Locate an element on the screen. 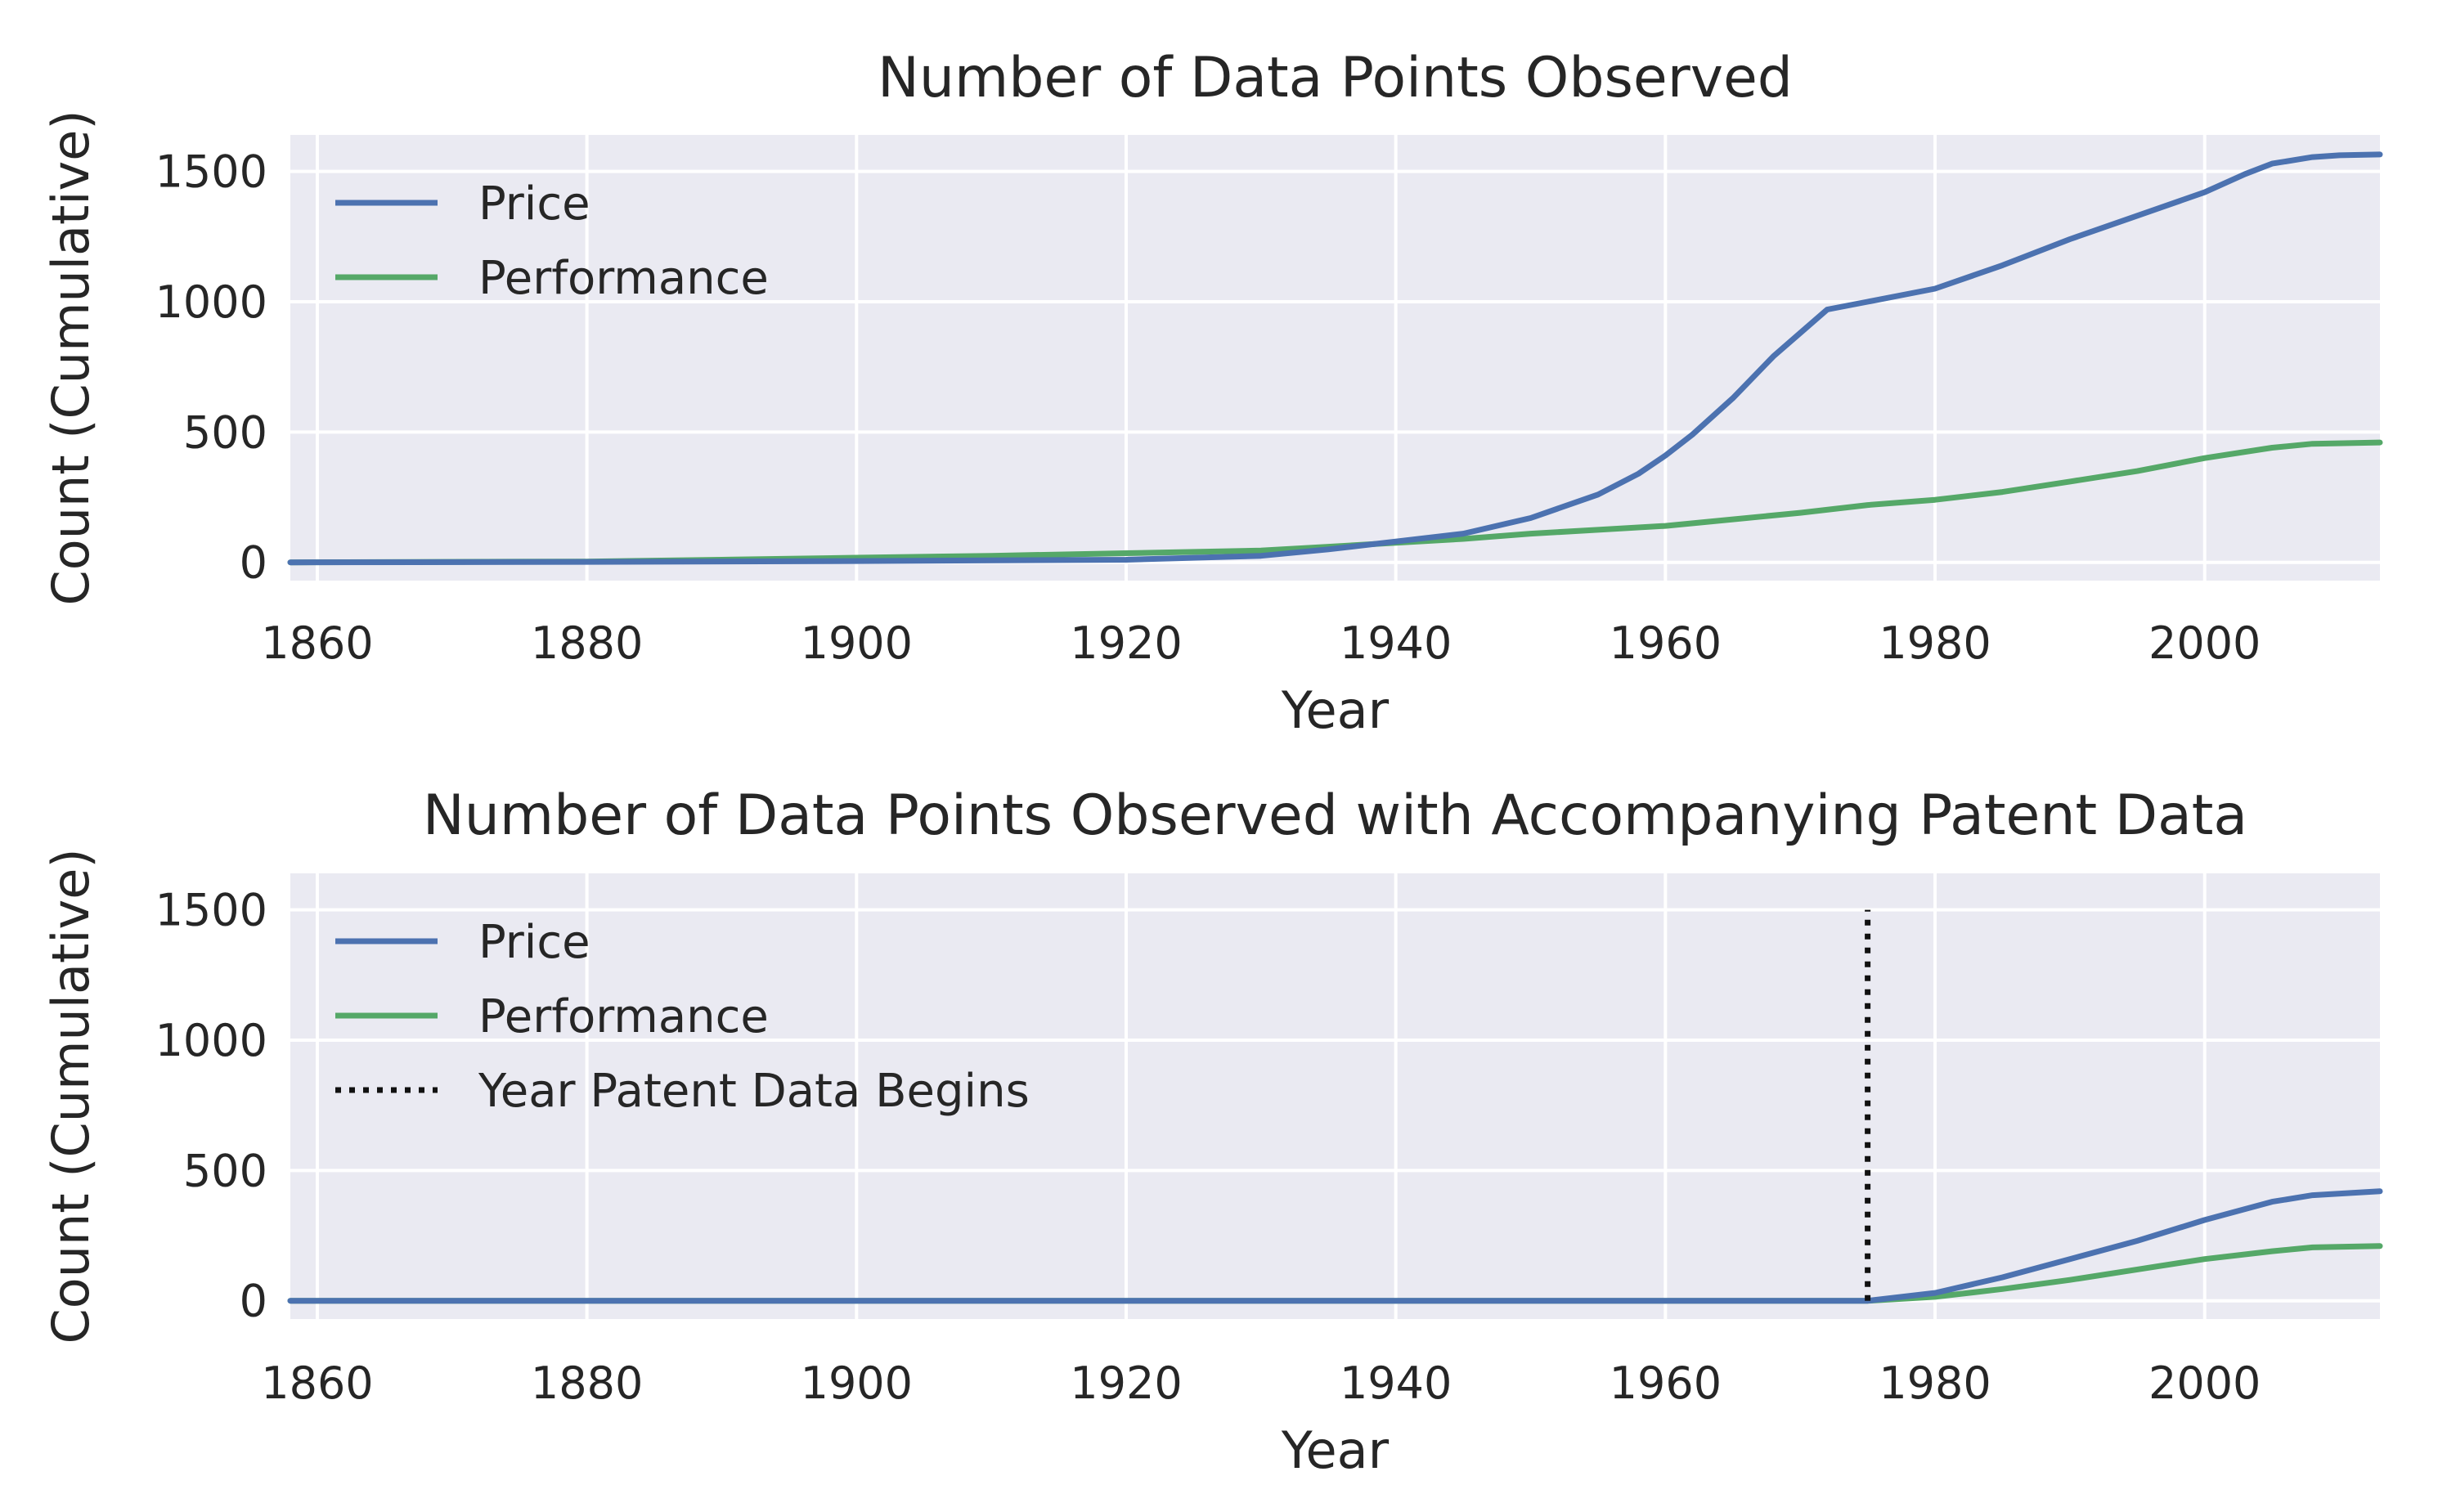 This screenshot has width=2447, height=1512. series-line-performance is located at coordinates (1335, 503).